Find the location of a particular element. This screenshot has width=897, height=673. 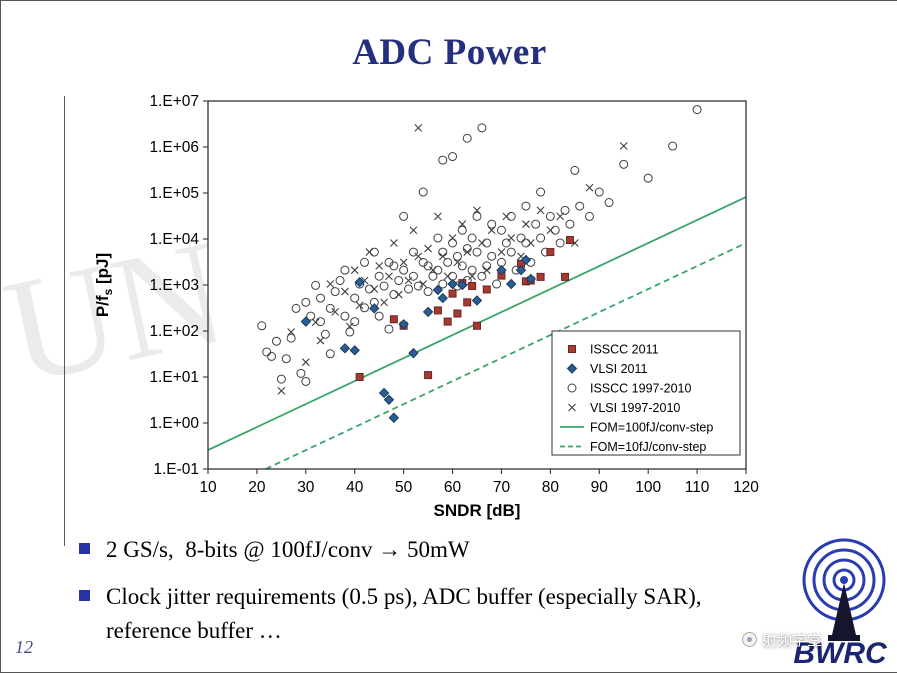

svg-text: ISSCC 2011 is located at coordinates (624, 350).